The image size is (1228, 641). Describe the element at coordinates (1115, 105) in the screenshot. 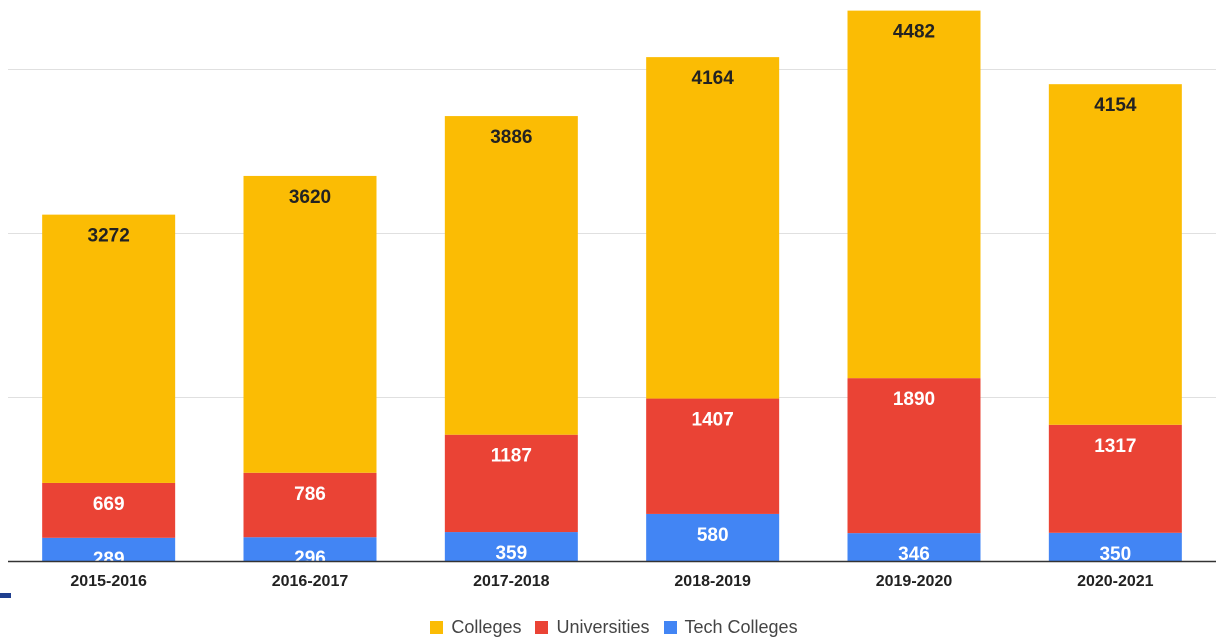

I see `data-label-colleges-2020-2021: 4154` at that location.